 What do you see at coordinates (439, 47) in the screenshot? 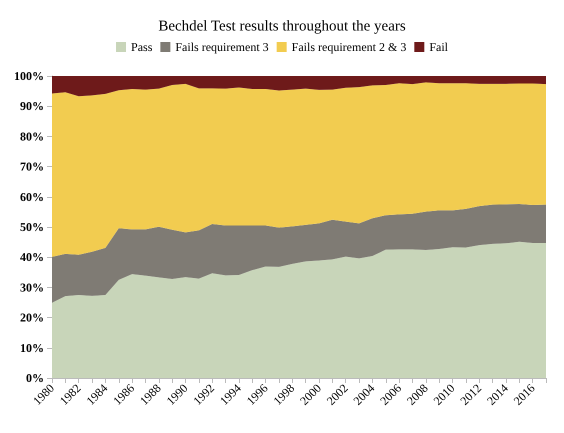
I see `legend-label: Fail` at bounding box center [439, 47].